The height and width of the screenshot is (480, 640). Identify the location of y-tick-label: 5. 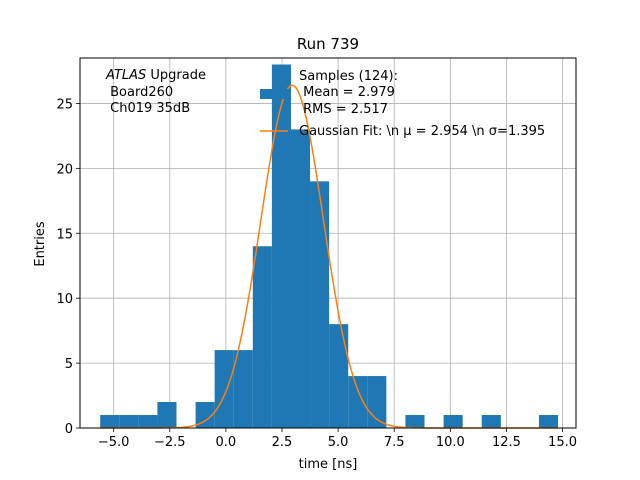
(69, 364).